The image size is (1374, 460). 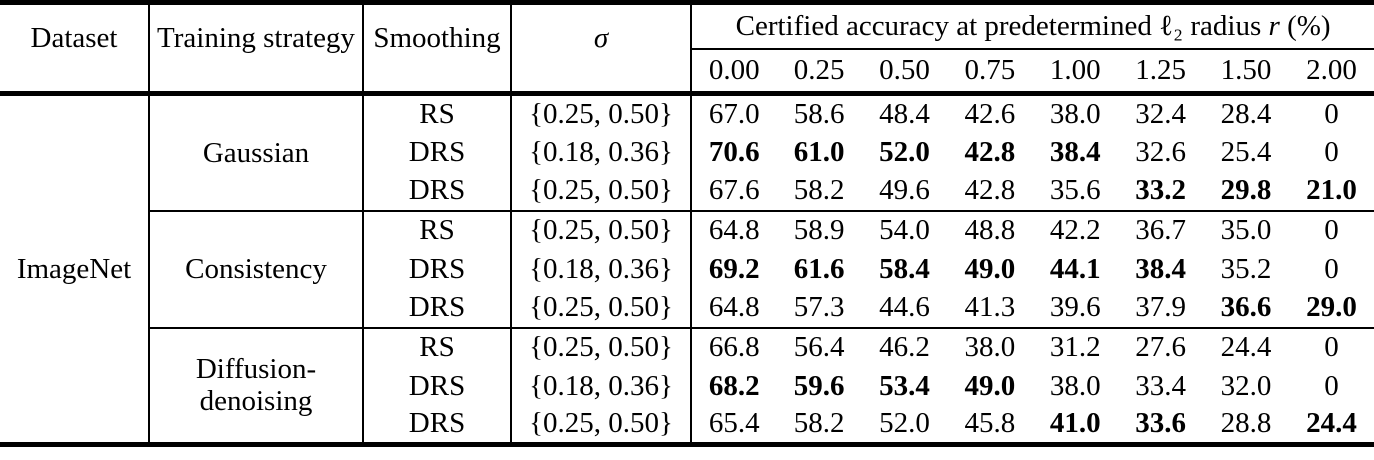 I want to click on accuracy-cell: 28.8, so click(x=1246, y=423).